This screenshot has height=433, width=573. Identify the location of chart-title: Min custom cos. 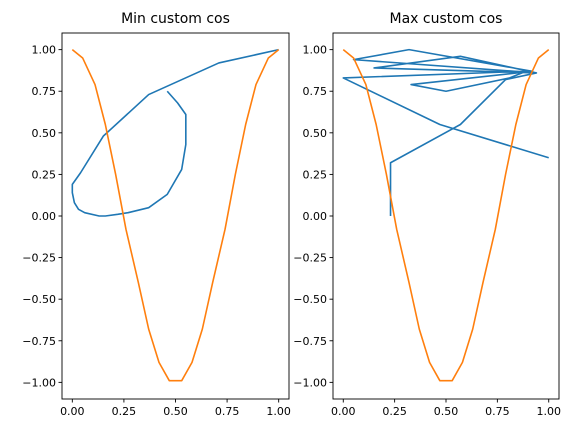
(175, 19).